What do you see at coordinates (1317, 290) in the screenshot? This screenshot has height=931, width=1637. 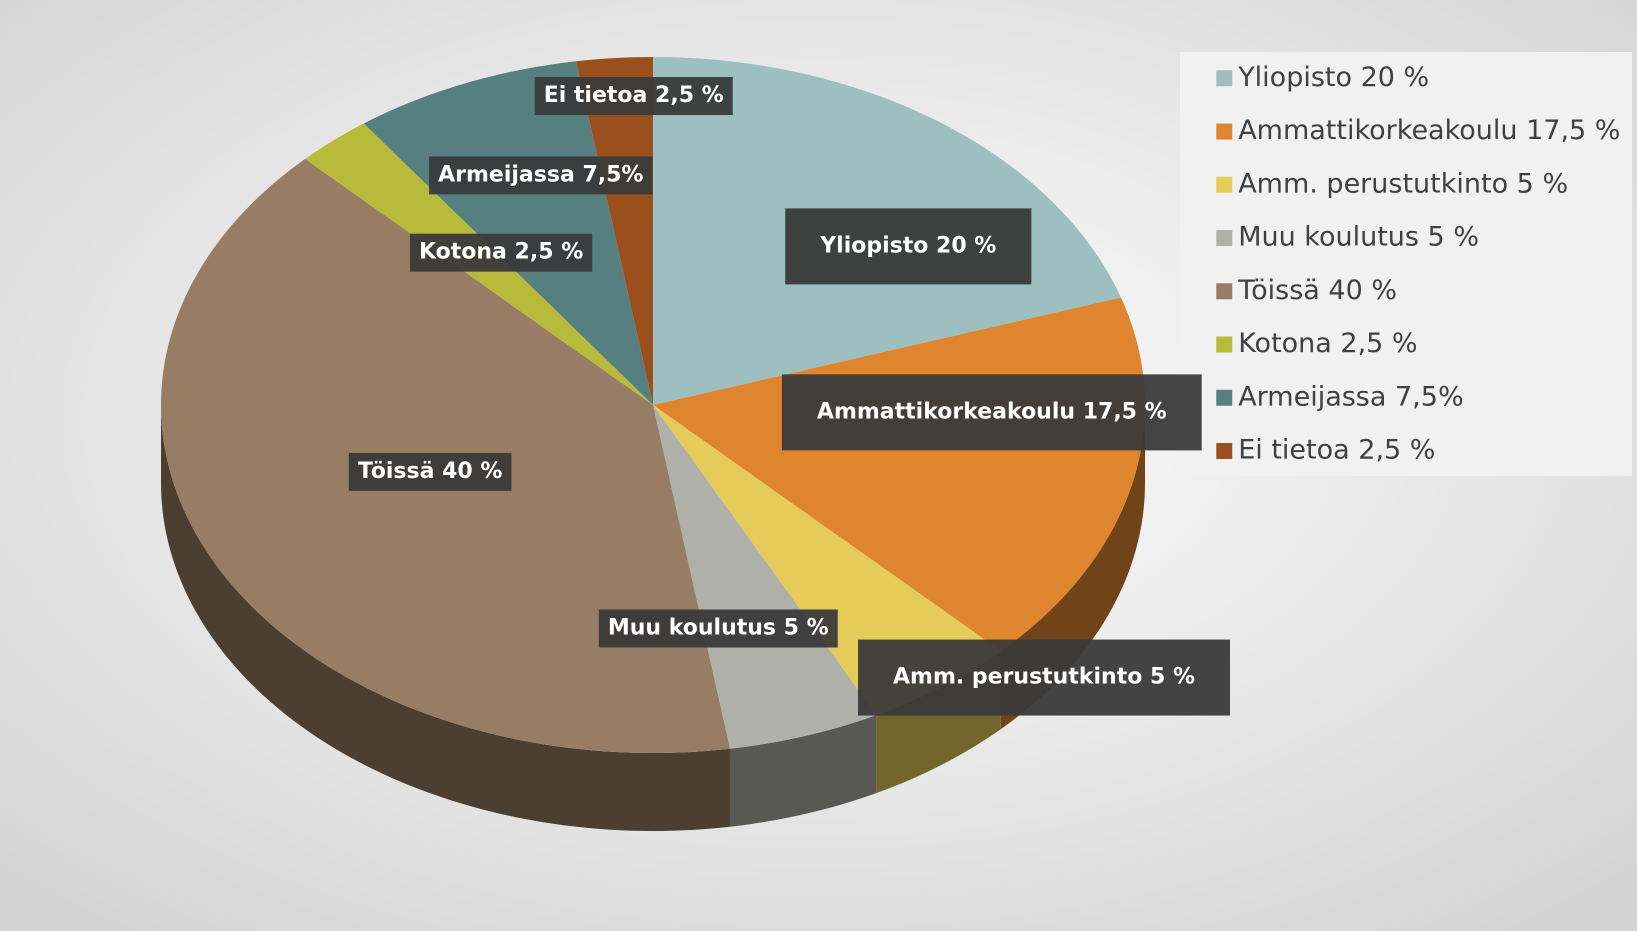 I see `legend-label: Töissä 40 %` at bounding box center [1317, 290].